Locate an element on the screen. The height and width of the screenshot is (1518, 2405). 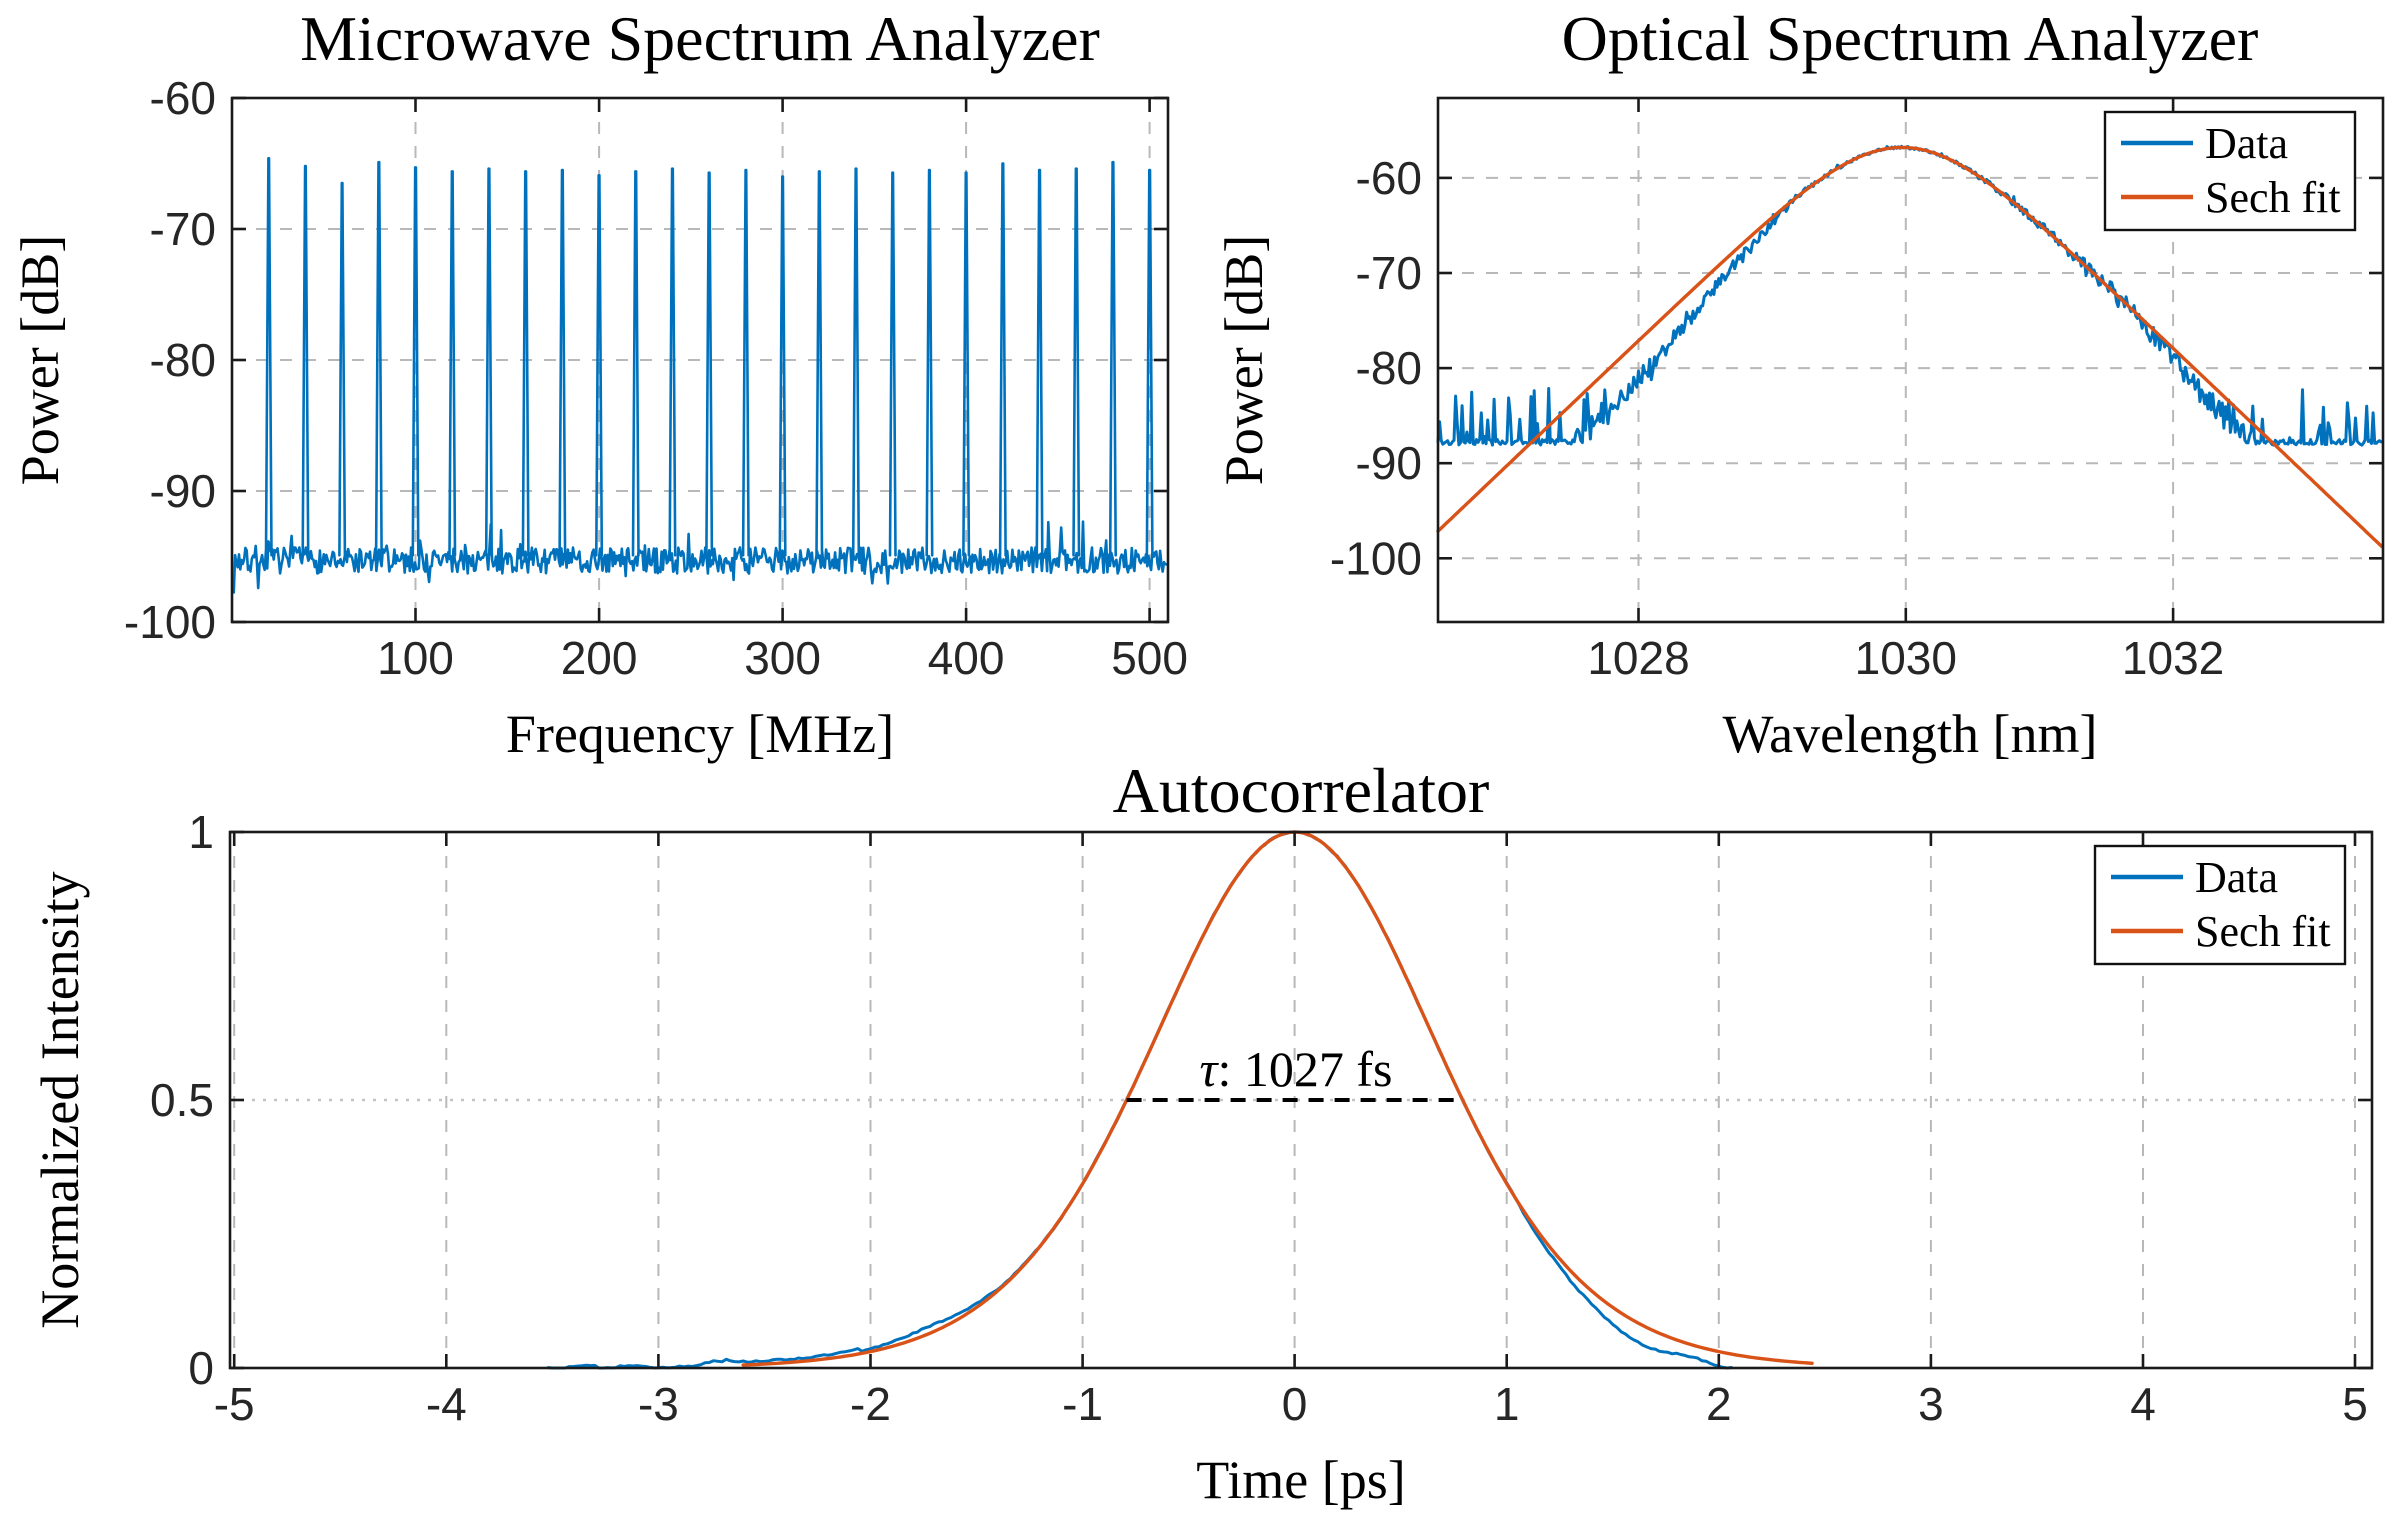
axes-box is located at coordinates (1910, 360).